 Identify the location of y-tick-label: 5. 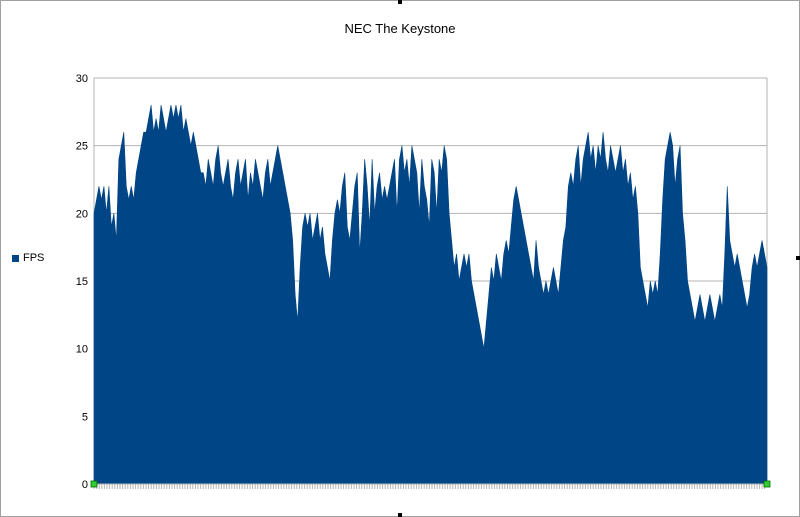
(85, 417).